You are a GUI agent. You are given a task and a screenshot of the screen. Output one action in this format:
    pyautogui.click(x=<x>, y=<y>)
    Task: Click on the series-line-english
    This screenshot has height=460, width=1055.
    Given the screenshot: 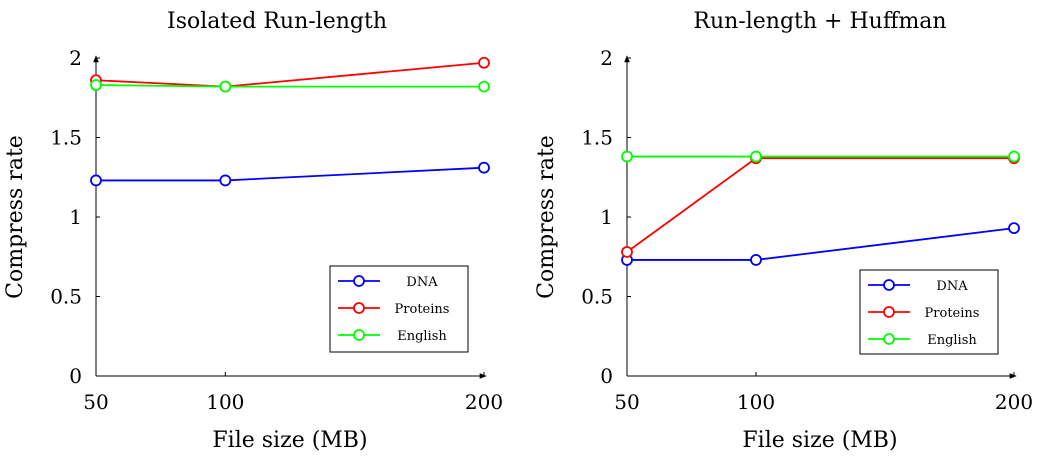 What is the action you would take?
    pyautogui.click(x=289, y=86)
    